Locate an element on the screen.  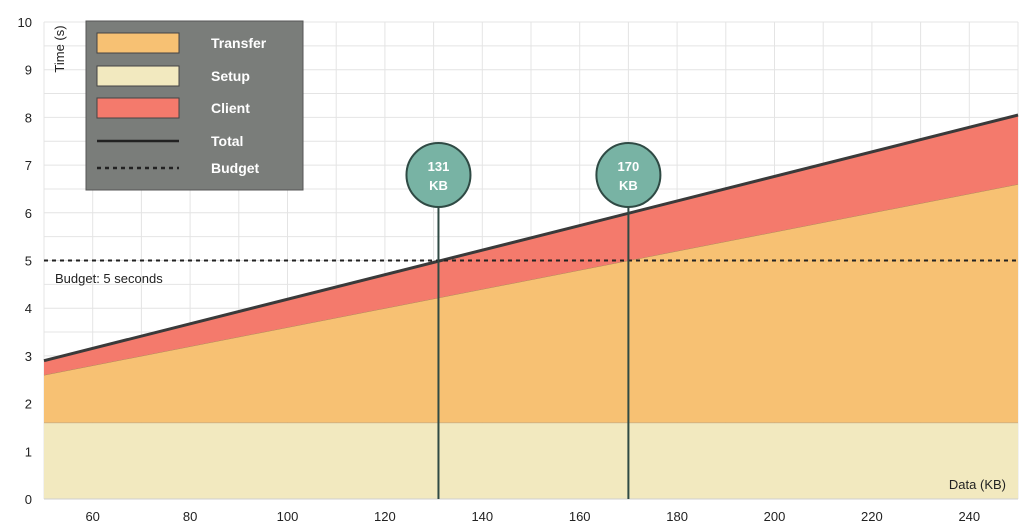
x-tick-label: 100 is located at coordinates (288, 516).